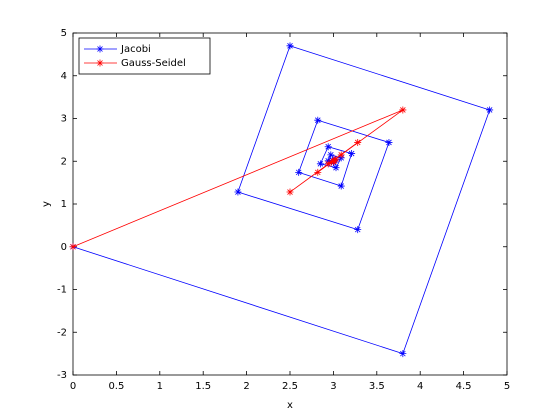 Image resolution: width=560 pixels, height=420 pixels. I want to click on x-tick-label: 3.5, so click(377, 386).